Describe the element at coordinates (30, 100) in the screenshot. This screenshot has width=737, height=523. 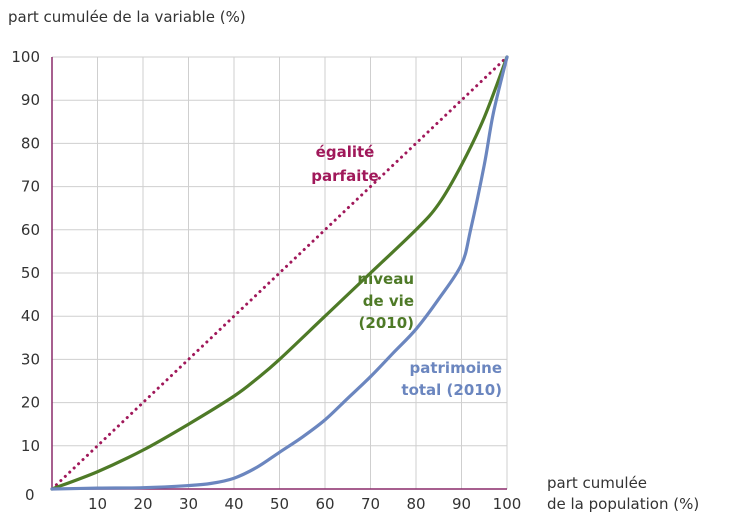
I see `y-tick-label-90: 90` at that location.